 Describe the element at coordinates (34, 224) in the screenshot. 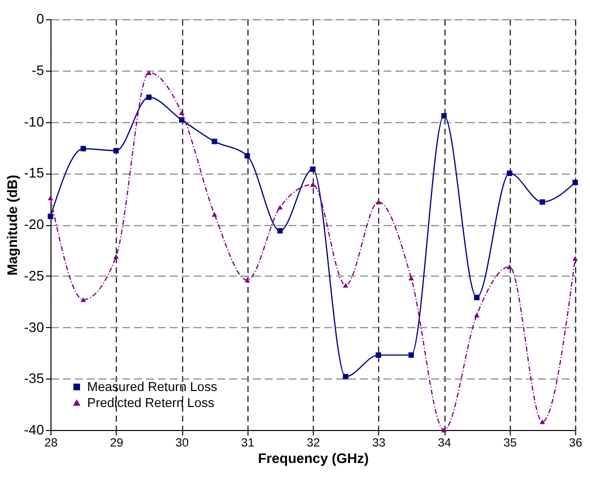

I see `y-tick-label: -20` at that location.